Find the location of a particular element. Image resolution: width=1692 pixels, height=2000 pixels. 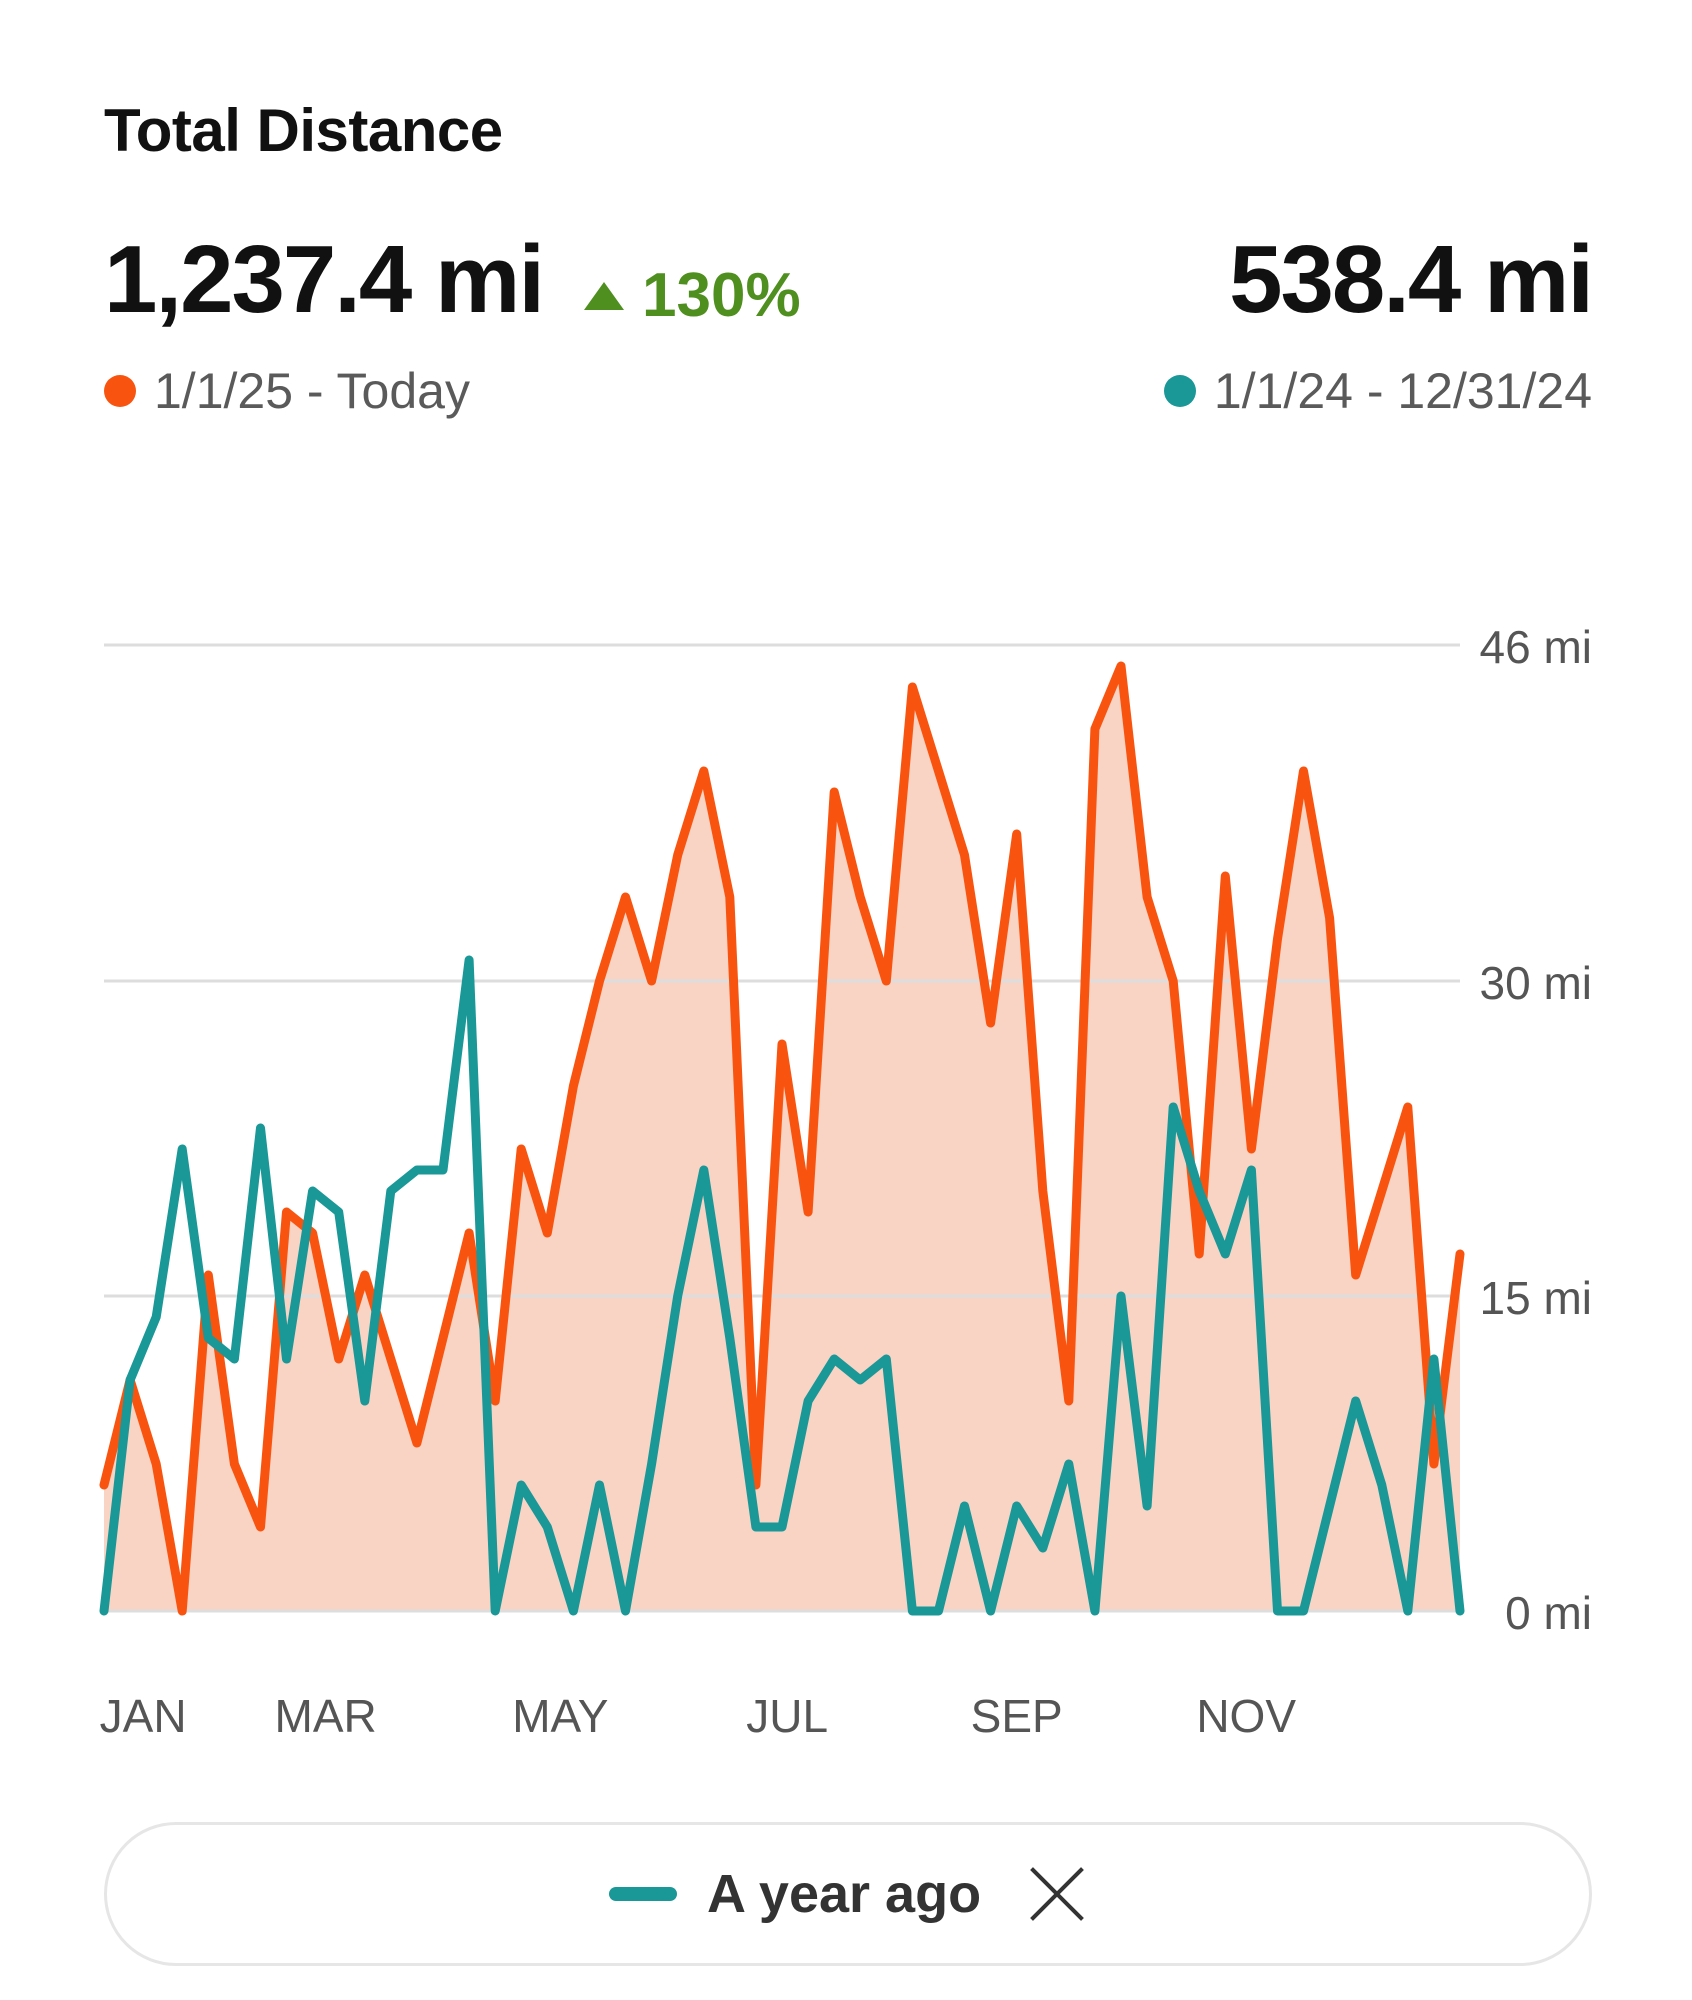

close-icon is located at coordinates (1057, 1894).